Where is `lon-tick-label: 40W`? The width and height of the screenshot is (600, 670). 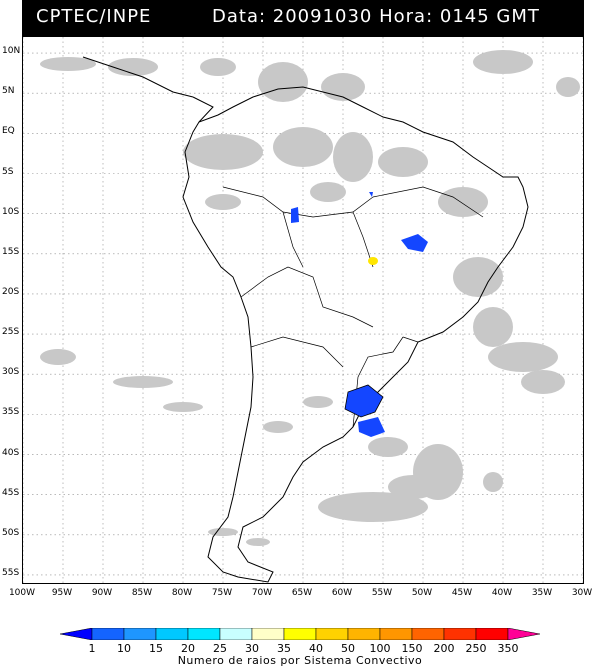 lon-tick-label: 40W is located at coordinates (502, 593).